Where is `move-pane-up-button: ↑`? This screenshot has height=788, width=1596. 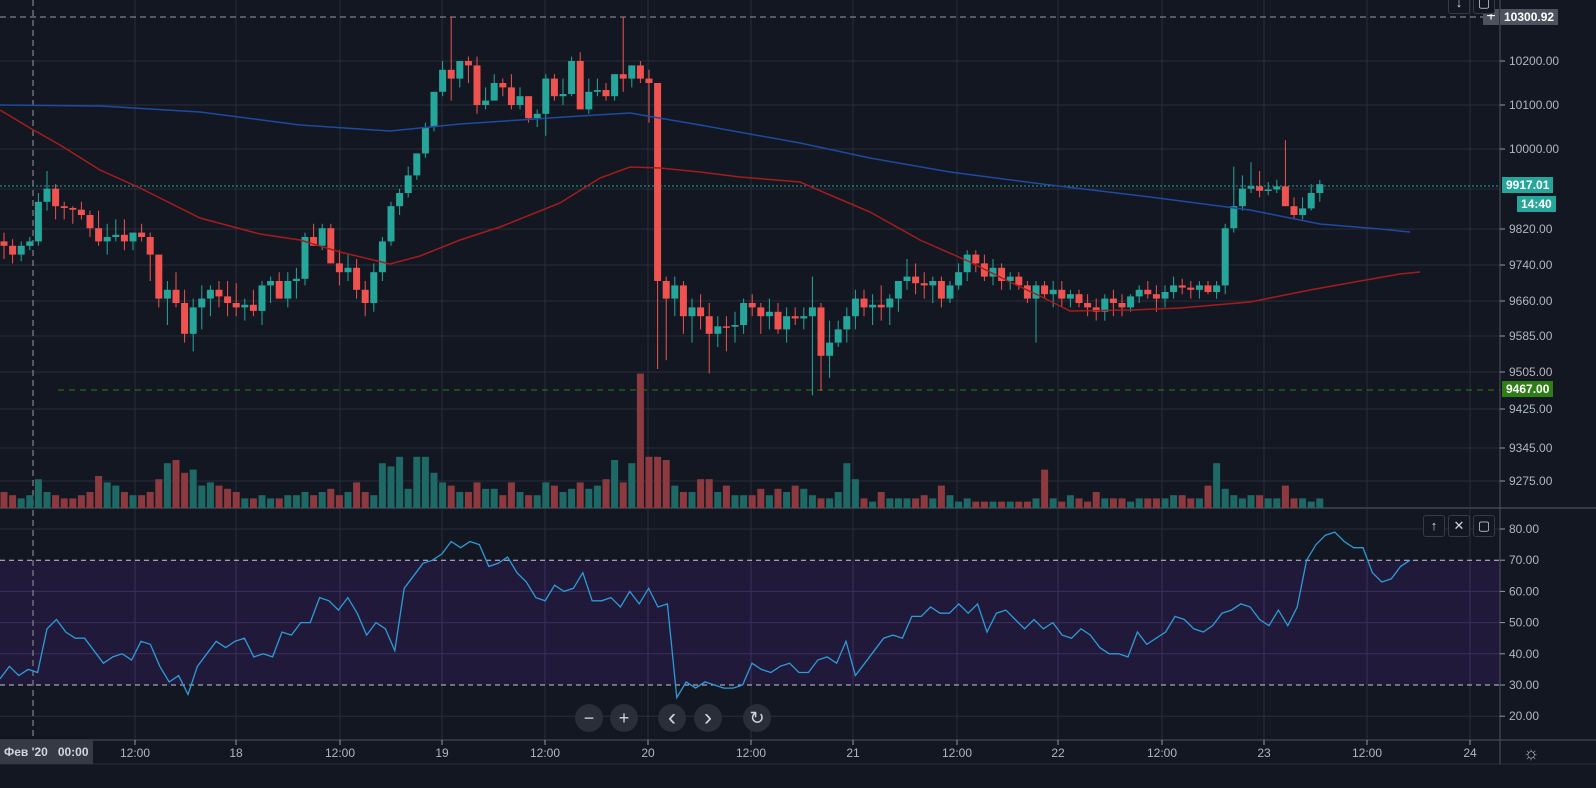
move-pane-up-button: ↑ is located at coordinates (1434, 526).